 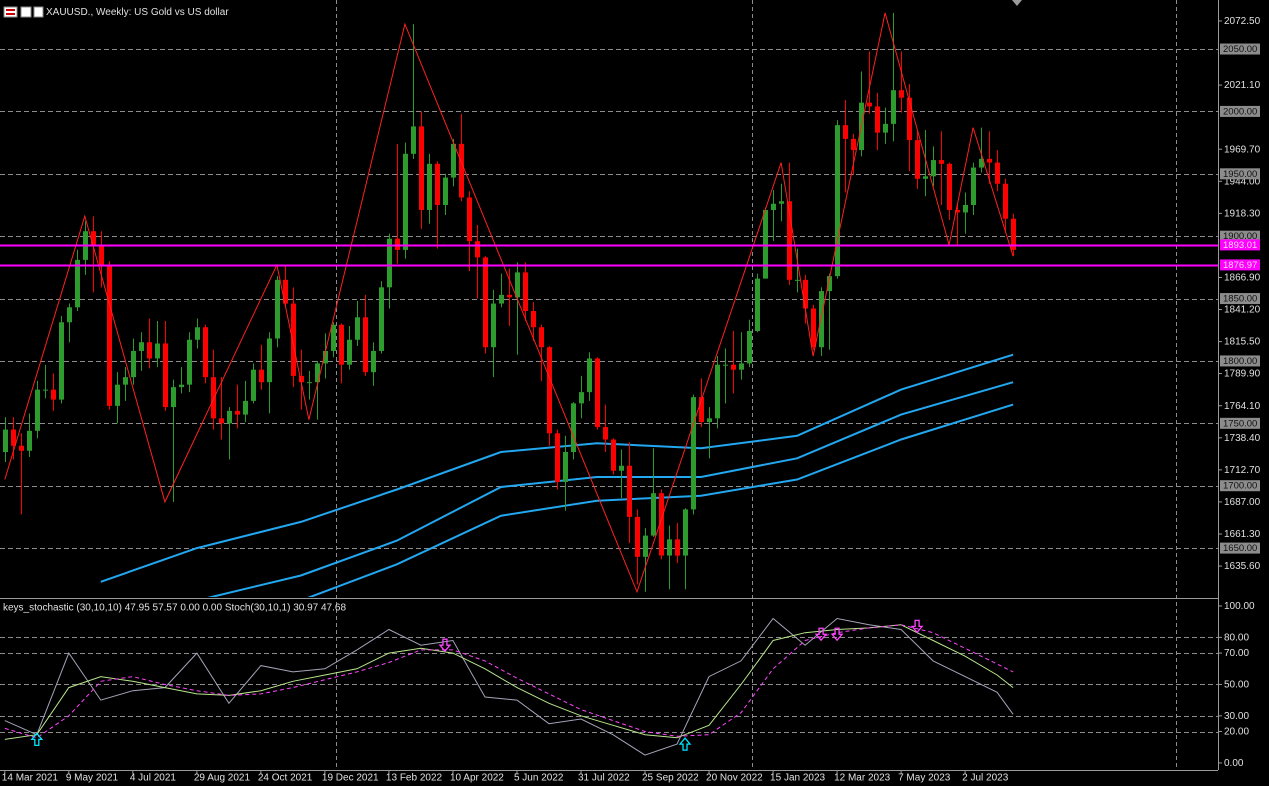 I want to click on hline-label: 1876.97, so click(x=1240, y=265).